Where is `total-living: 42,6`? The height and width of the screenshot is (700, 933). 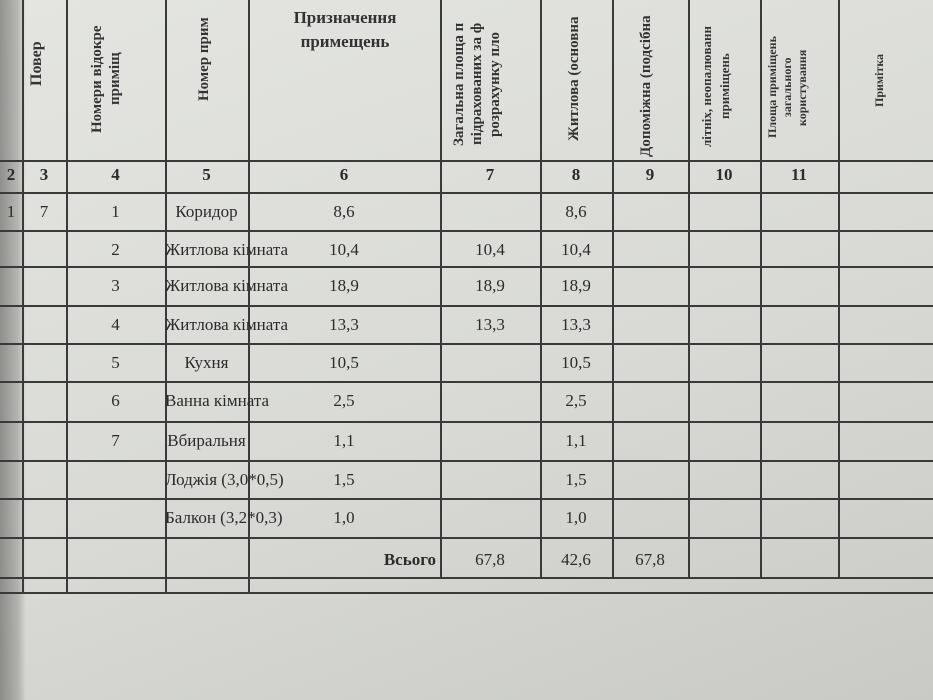 total-living: 42,6 is located at coordinates (576, 559).